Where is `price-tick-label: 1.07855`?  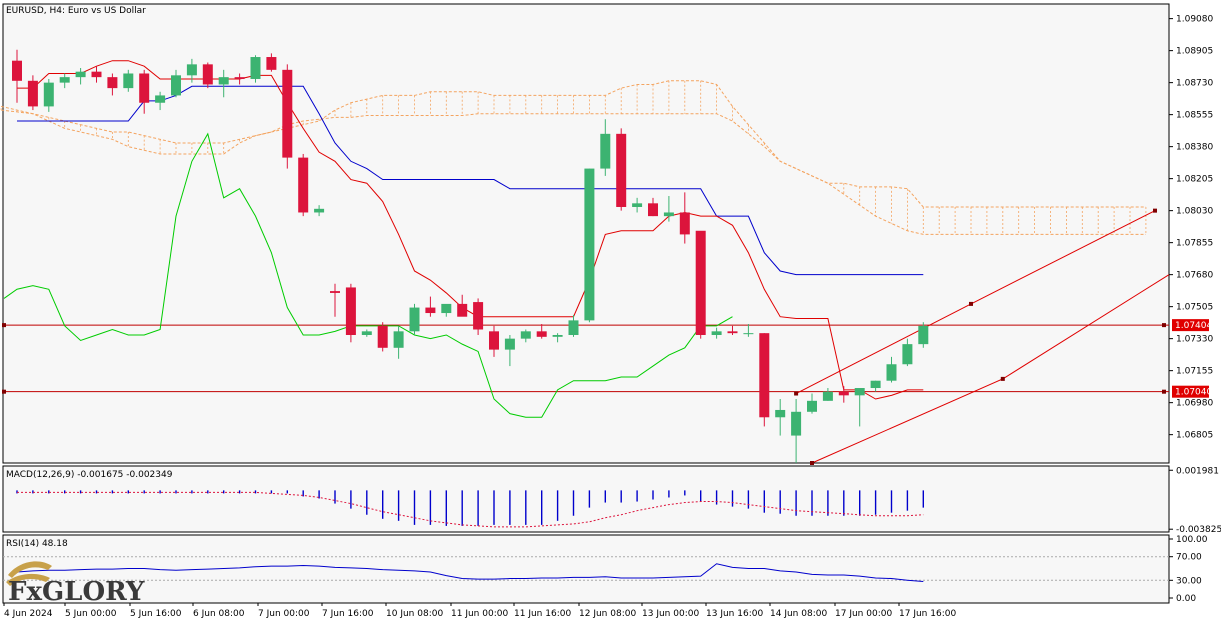 price-tick-label: 1.07855 is located at coordinates (1194, 244).